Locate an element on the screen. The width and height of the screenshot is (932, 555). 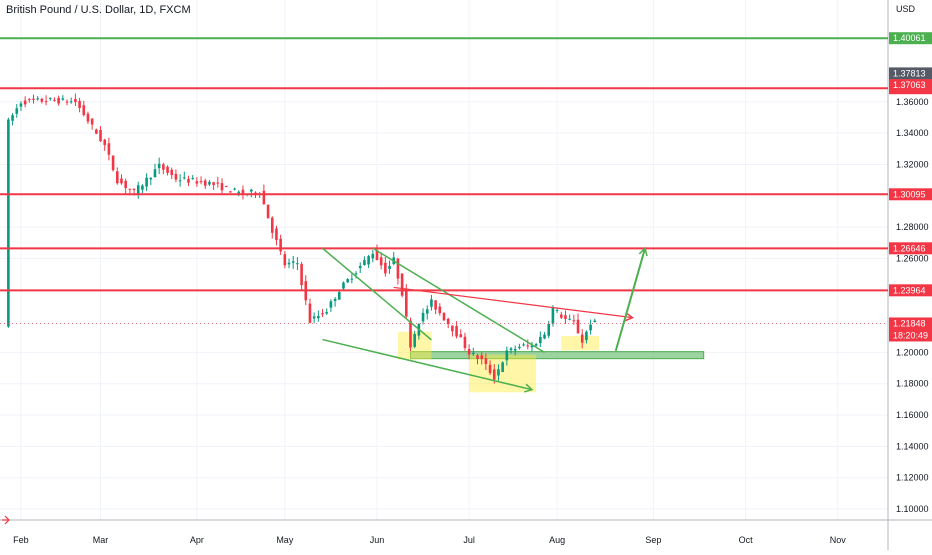
price-tick-label: 1.18000 is located at coordinates (912, 384).